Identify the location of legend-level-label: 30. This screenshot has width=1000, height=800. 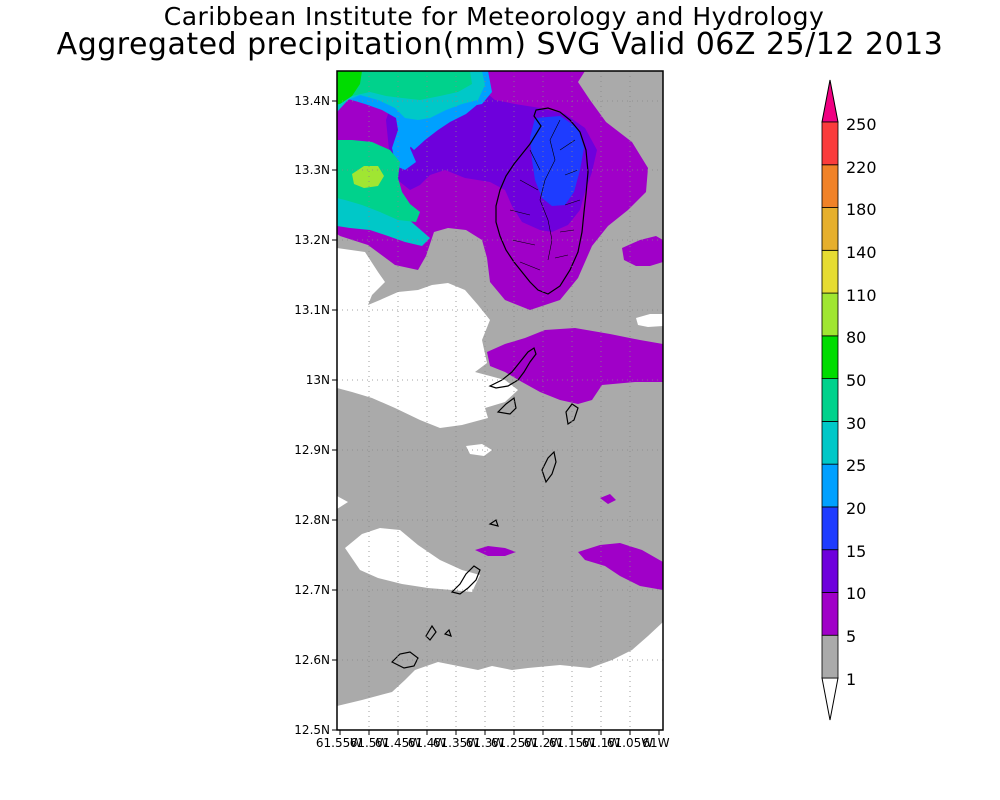
(856, 423).